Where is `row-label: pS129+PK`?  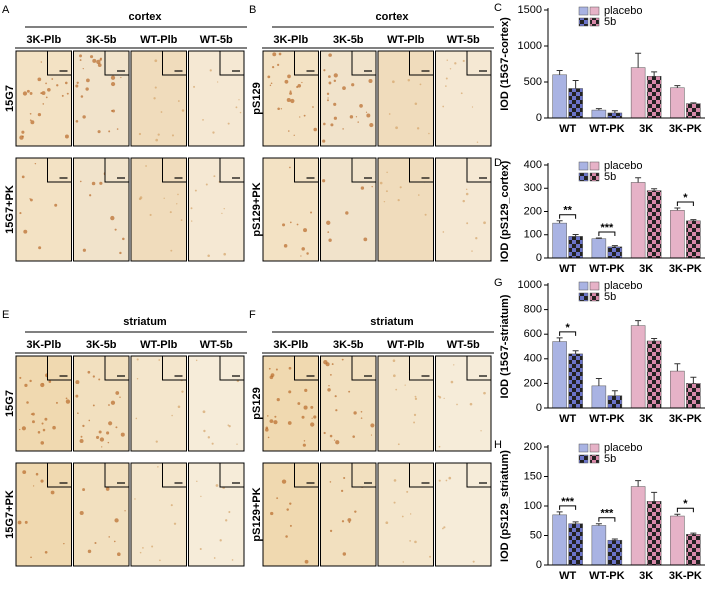 row-label: pS129+PK is located at coordinates (257, 209).